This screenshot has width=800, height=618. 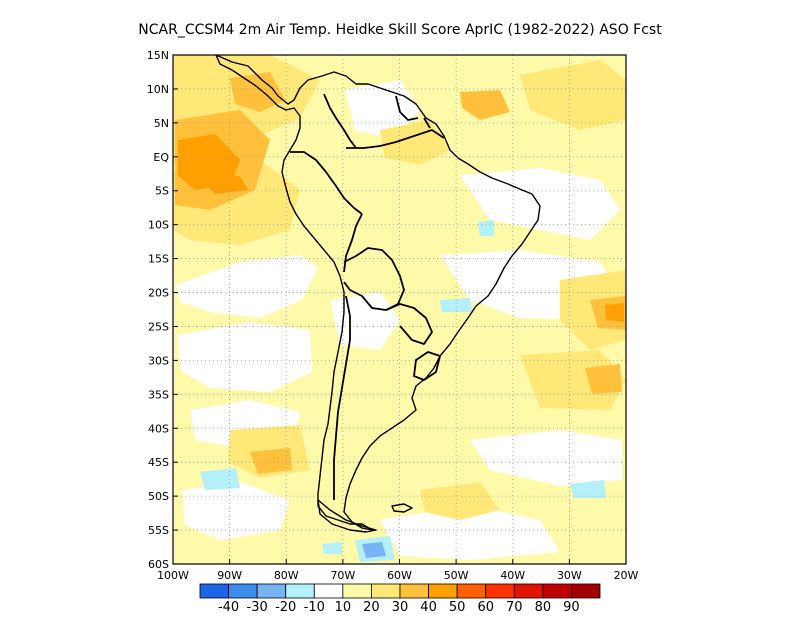 I want to click on colorbar-label: 10, so click(x=343, y=607).